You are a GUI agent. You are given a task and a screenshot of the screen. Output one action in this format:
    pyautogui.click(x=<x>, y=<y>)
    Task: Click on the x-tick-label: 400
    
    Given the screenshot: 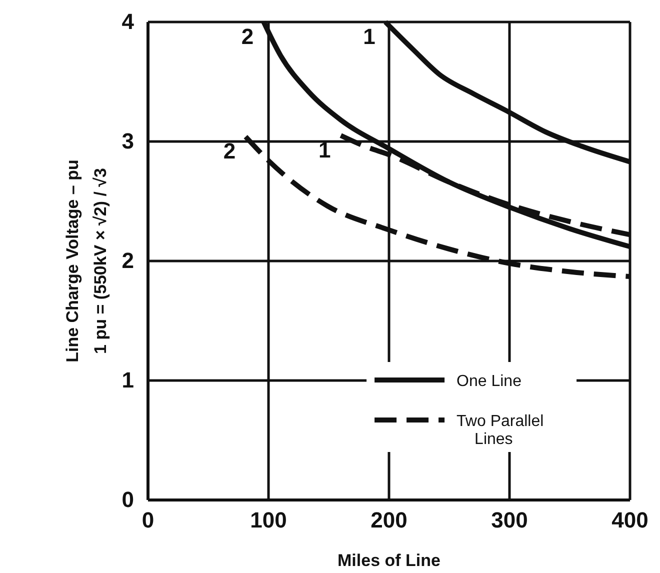 What is the action you would take?
    pyautogui.click(x=630, y=520)
    